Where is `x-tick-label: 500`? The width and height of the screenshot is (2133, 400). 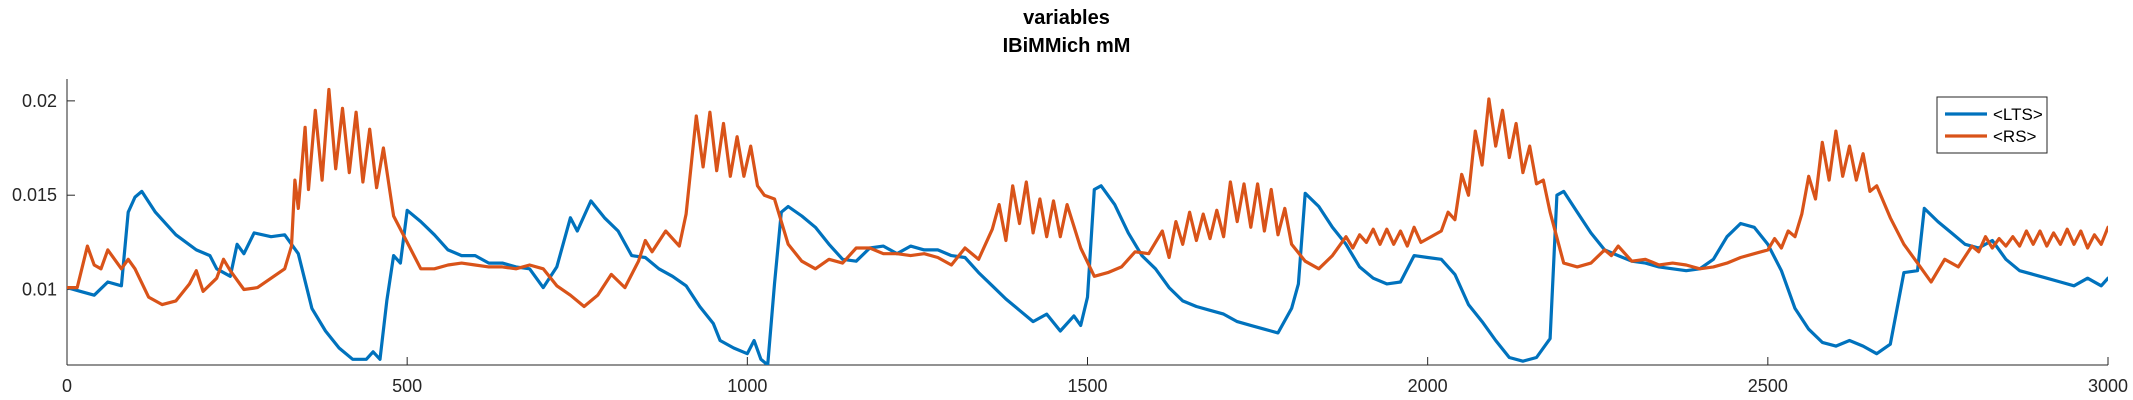
x-tick-label: 500 is located at coordinates (407, 386).